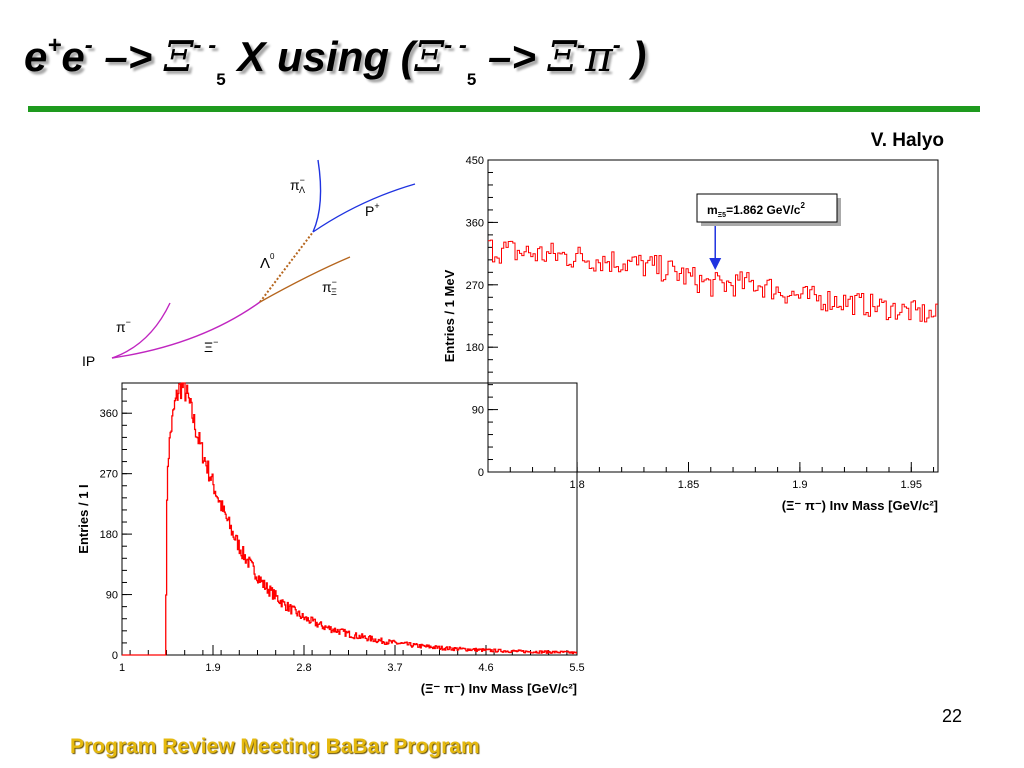 The width and height of the screenshot is (1024, 768). Describe the element at coordinates (485, 668) in the screenshot. I see `x-tick-label: 4.6` at that location.